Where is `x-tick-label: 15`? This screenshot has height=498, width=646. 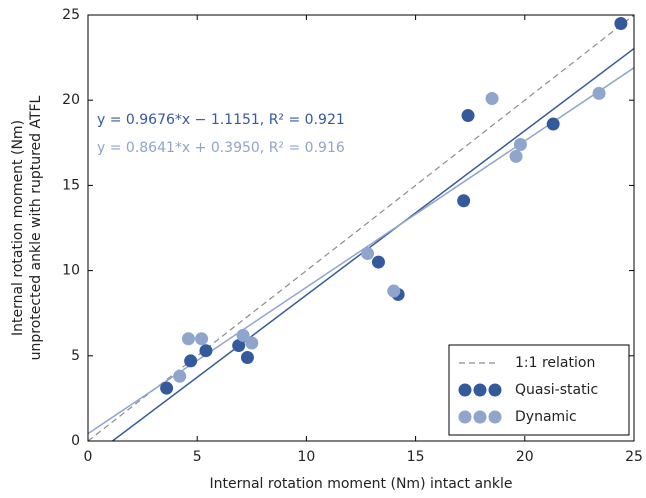 x-tick-label: 15 is located at coordinates (416, 457).